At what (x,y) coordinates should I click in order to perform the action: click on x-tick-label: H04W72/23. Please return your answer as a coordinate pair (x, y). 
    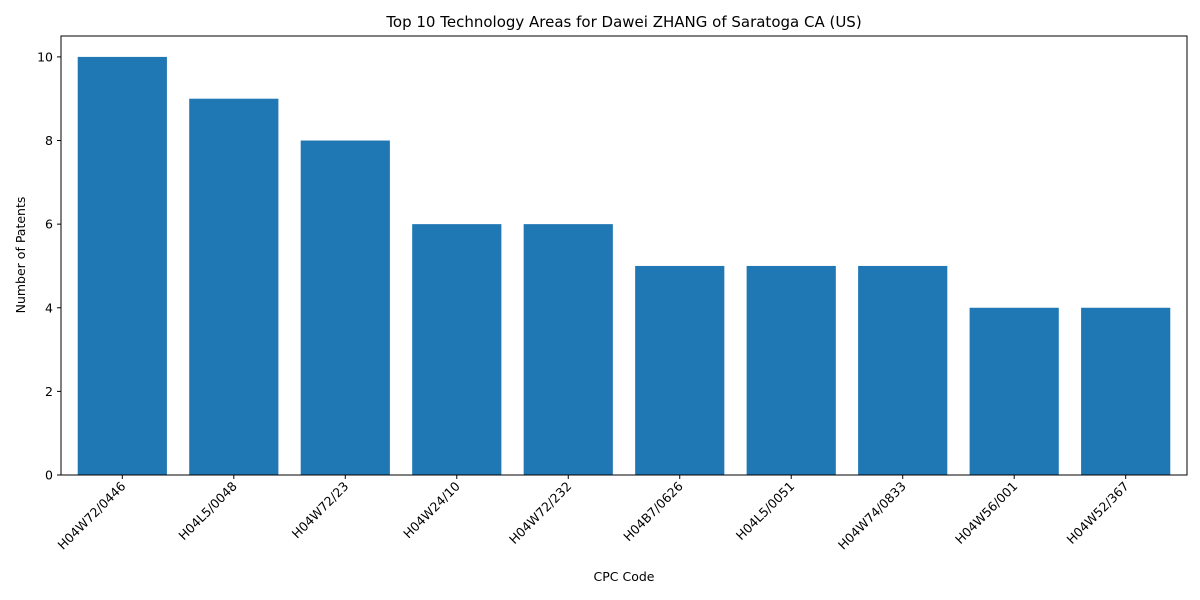
    Looking at the image, I should click on (320, 510).